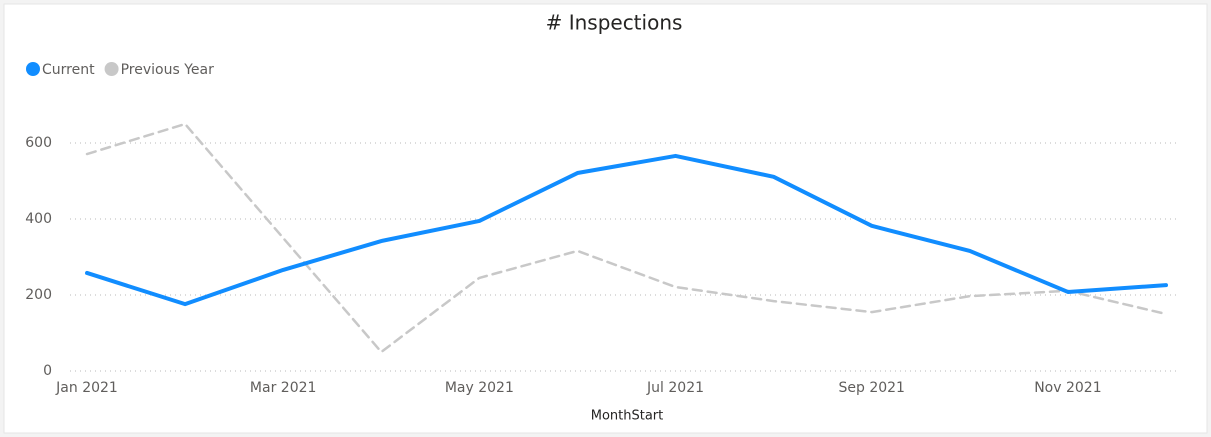 The image size is (1211, 437). What do you see at coordinates (479, 388) in the screenshot?
I see `x-tick-label: May 2021` at bounding box center [479, 388].